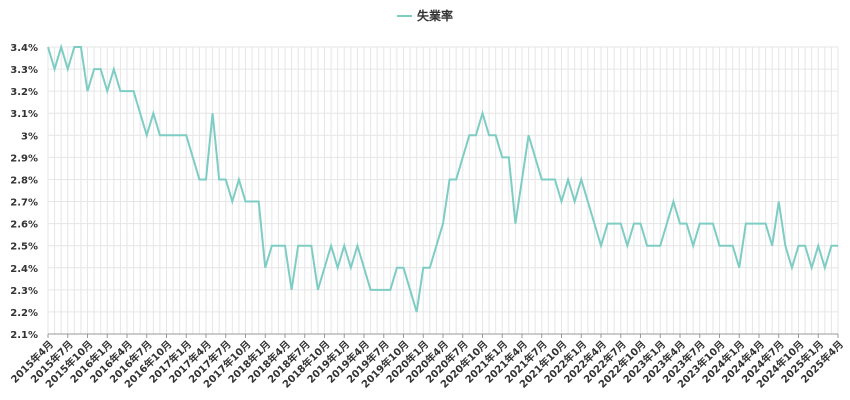  Describe the element at coordinates (24, 92) in the screenshot. I see `y-tick-label: 3.2%` at that location.